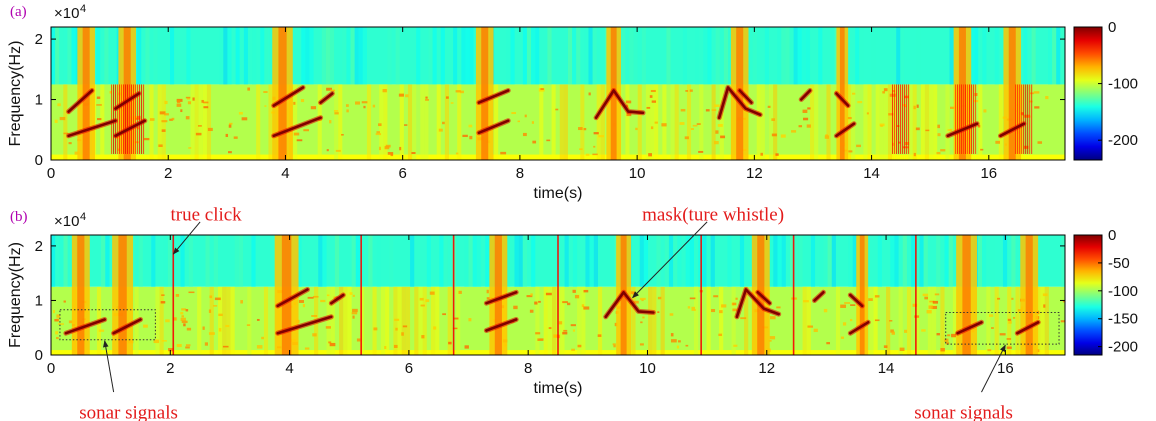  Describe the element at coordinates (19, 217) in the screenshot. I see `panel-label: (b)` at that location.